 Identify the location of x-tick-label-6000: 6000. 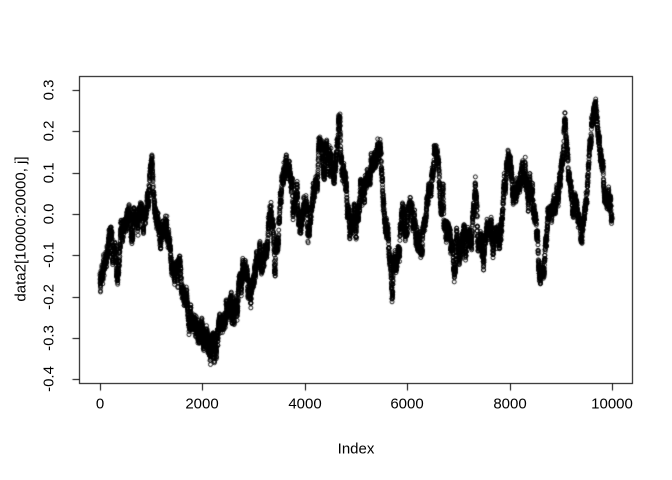
(407, 404).